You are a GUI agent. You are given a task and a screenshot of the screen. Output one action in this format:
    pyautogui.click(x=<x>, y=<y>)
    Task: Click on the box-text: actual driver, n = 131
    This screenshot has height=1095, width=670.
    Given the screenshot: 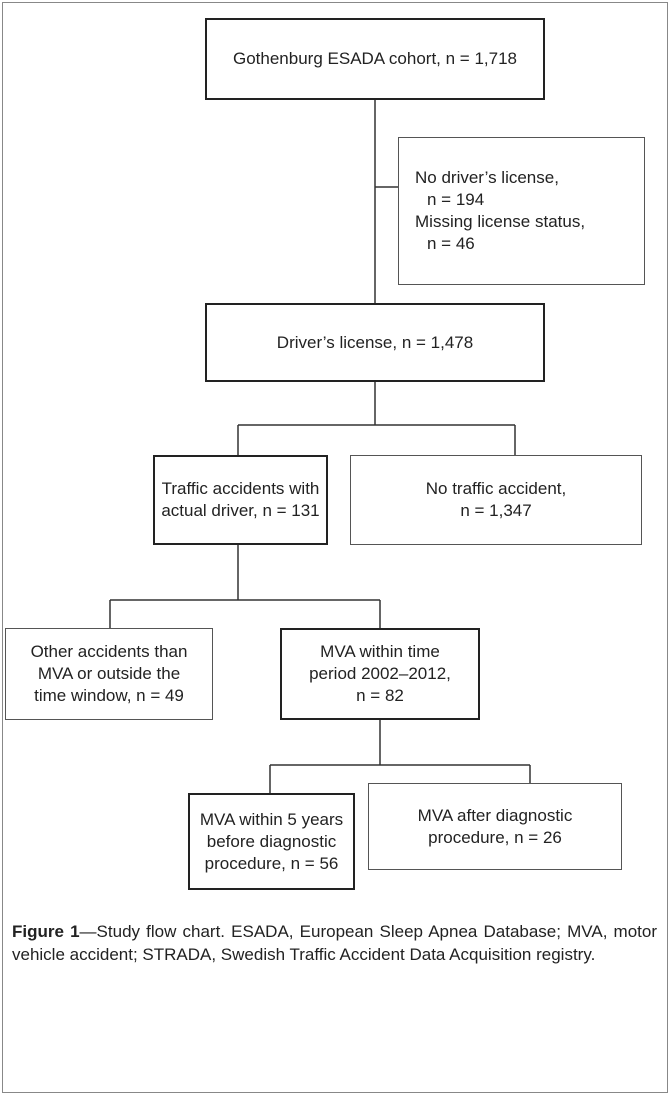 What is the action you would take?
    pyautogui.click(x=240, y=510)
    